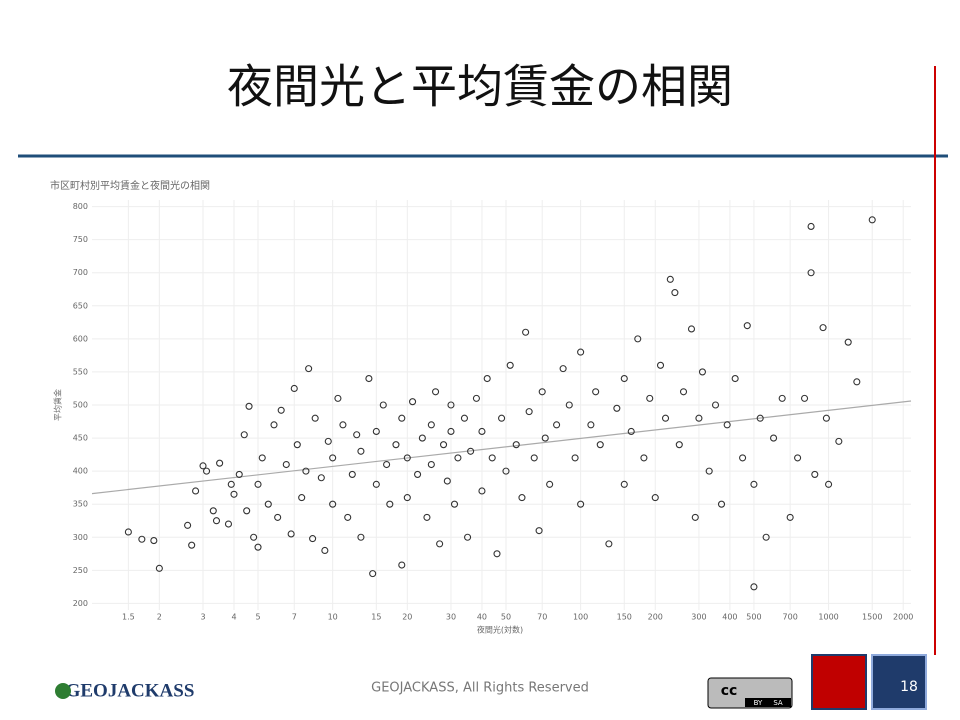  I want to click on y-tick-label: 450, so click(80, 438).